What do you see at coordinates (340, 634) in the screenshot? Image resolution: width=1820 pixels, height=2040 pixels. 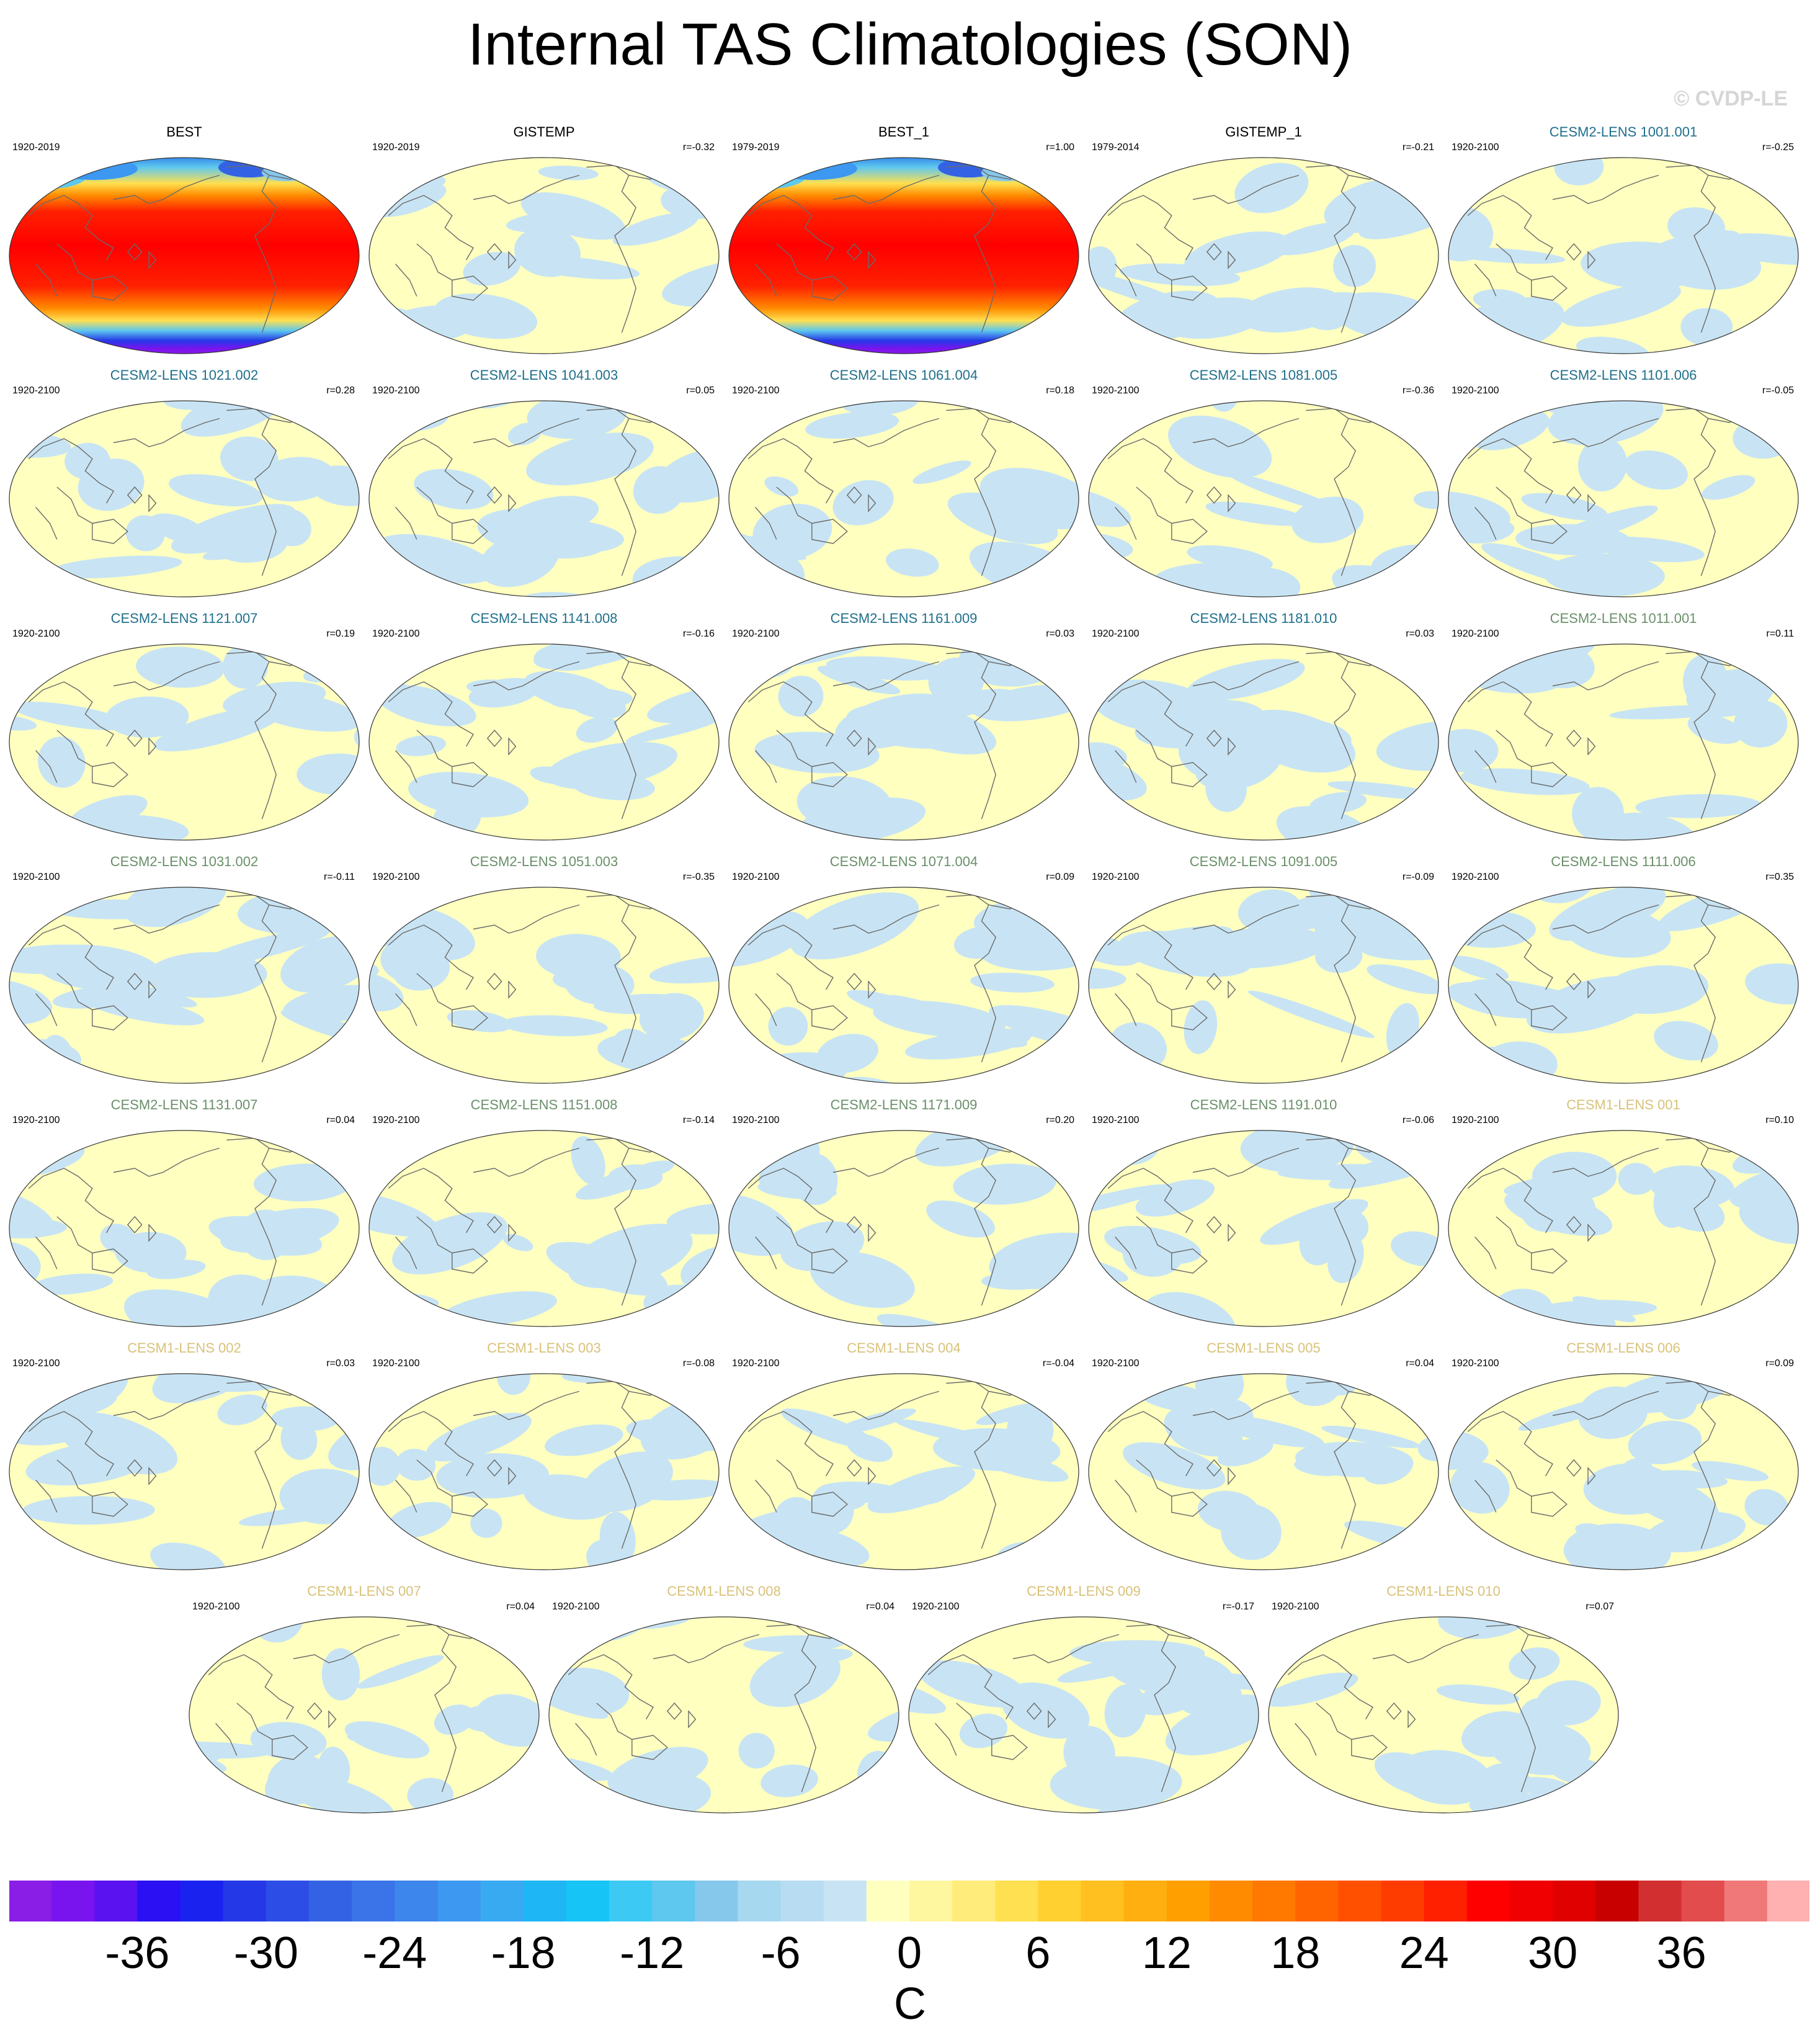 I see `panel-correlation: r=0.19` at bounding box center [340, 634].